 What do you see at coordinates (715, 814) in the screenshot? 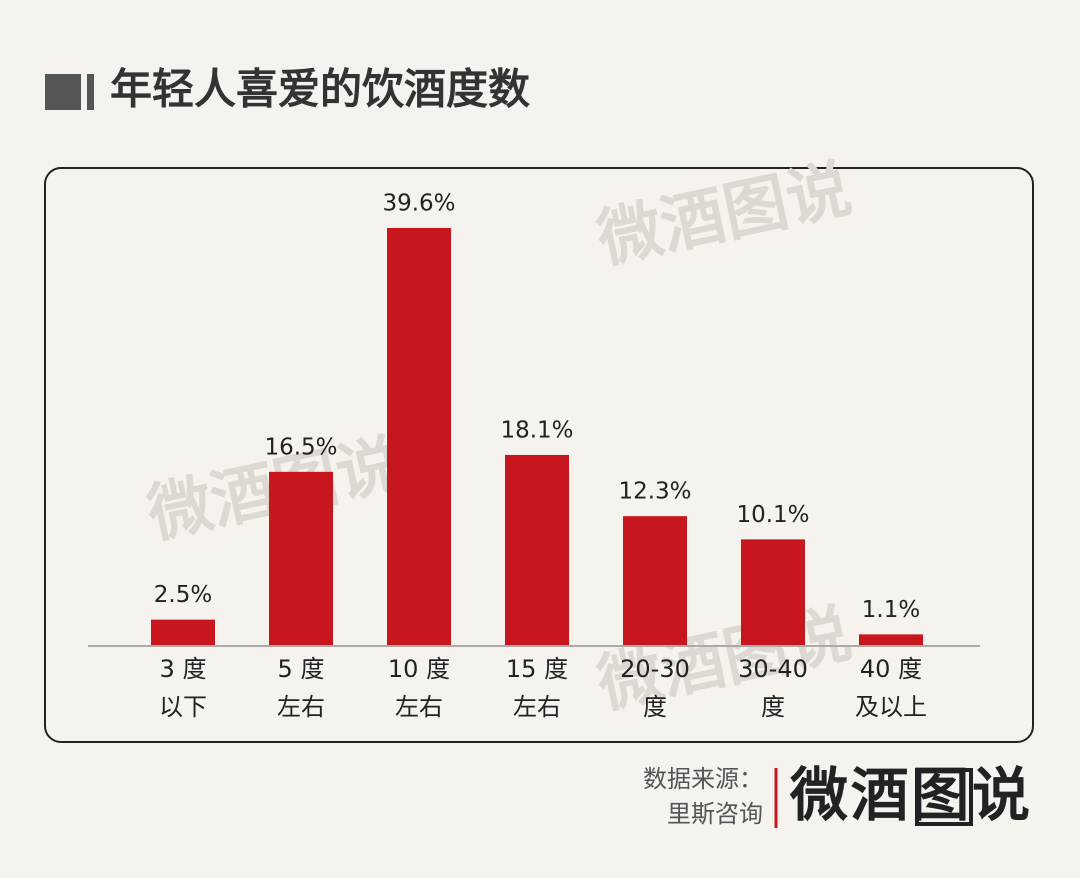
I see `source: 里斯咨询` at bounding box center [715, 814].